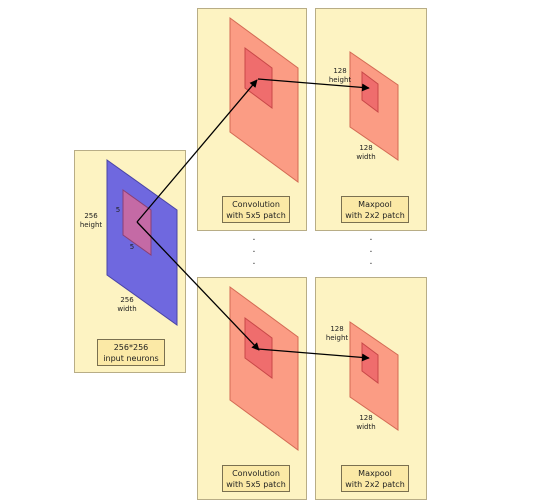 The image size is (535, 504). Describe the element at coordinates (91, 216) in the screenshot. I see `input-height-value: 256` at that location.